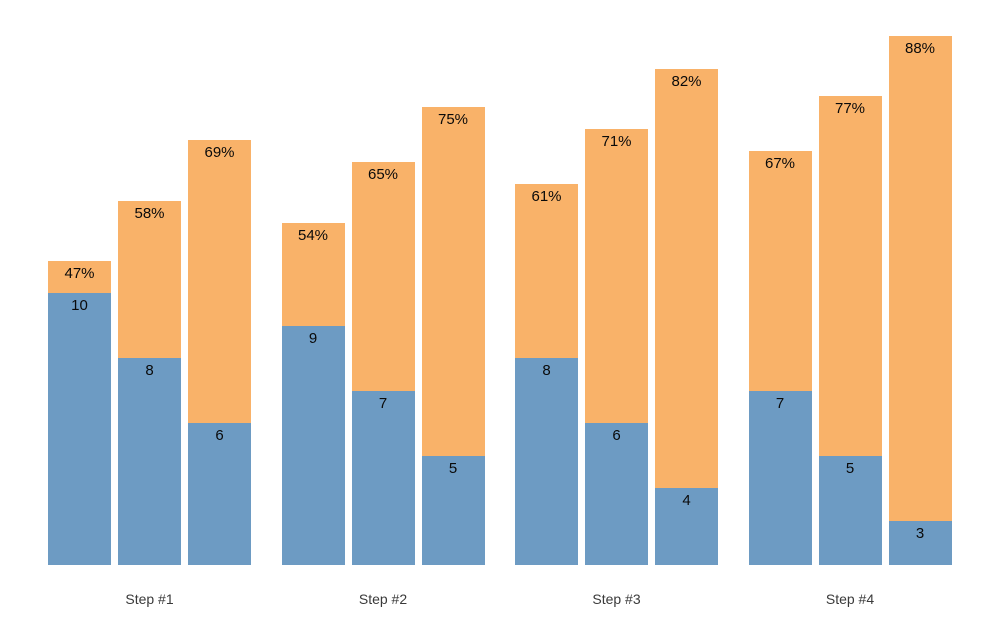 The height and width of the screenshot is (618, 1000). Describe the element at coordinates (383, 174) in the screenshot. I see `percent-label: 65%` at that location.